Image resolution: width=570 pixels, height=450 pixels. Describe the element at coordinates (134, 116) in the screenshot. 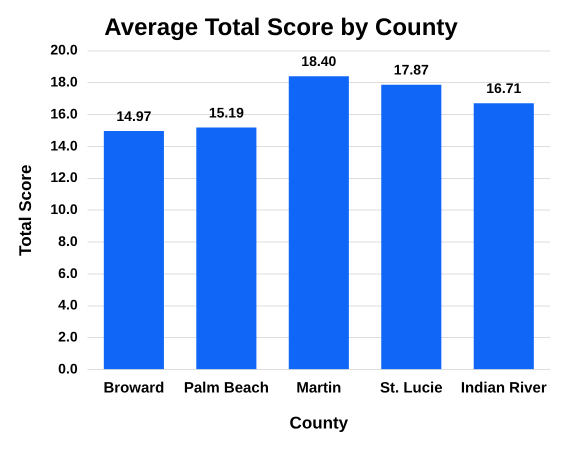

I see `data-label: 14.97` at that location.